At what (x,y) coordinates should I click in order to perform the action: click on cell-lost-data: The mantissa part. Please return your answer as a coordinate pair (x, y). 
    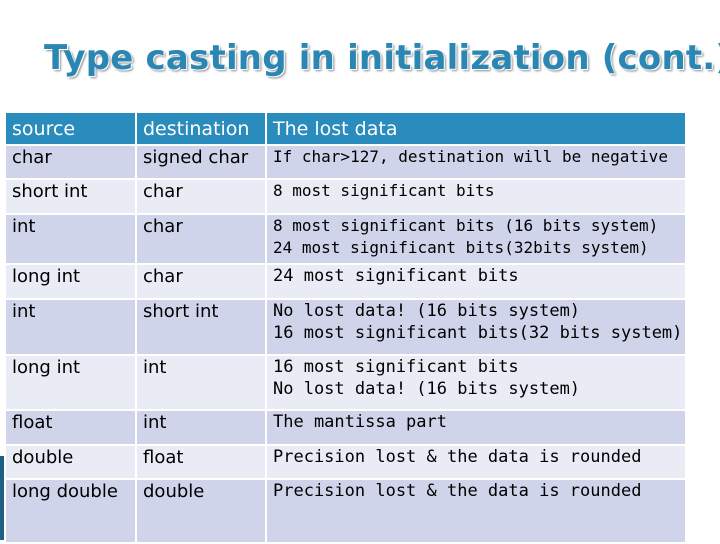
    Looking at the image, I should click on (476, 427).